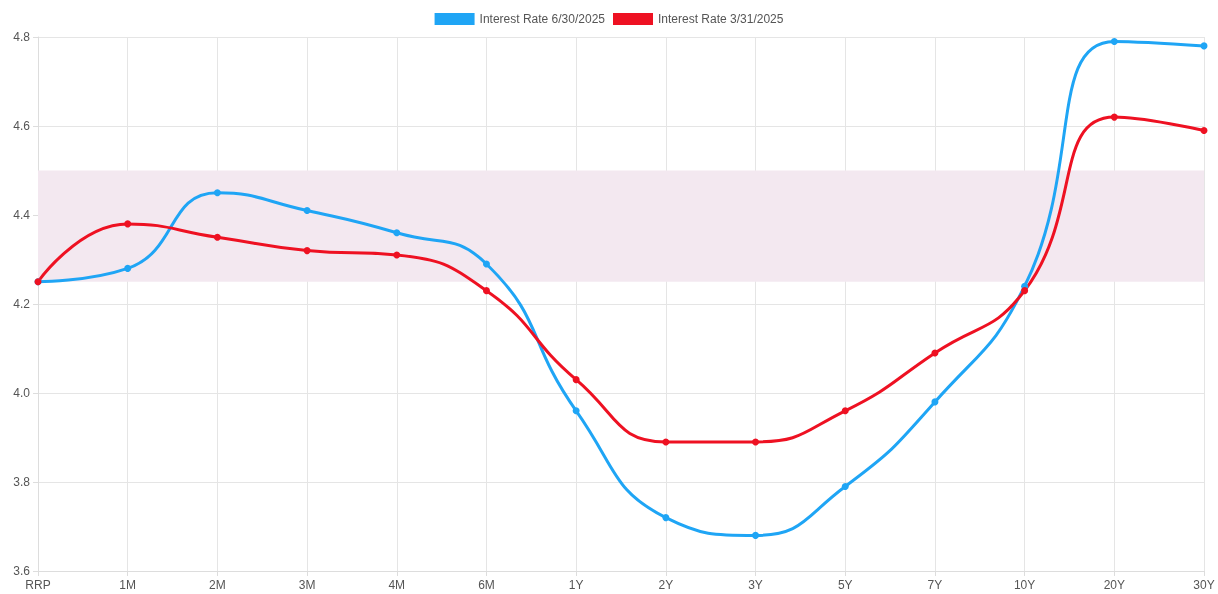  Describe the element at coordinates (22, 126) in the screenshot. I see `y-tick-label: 4.6` at that location.